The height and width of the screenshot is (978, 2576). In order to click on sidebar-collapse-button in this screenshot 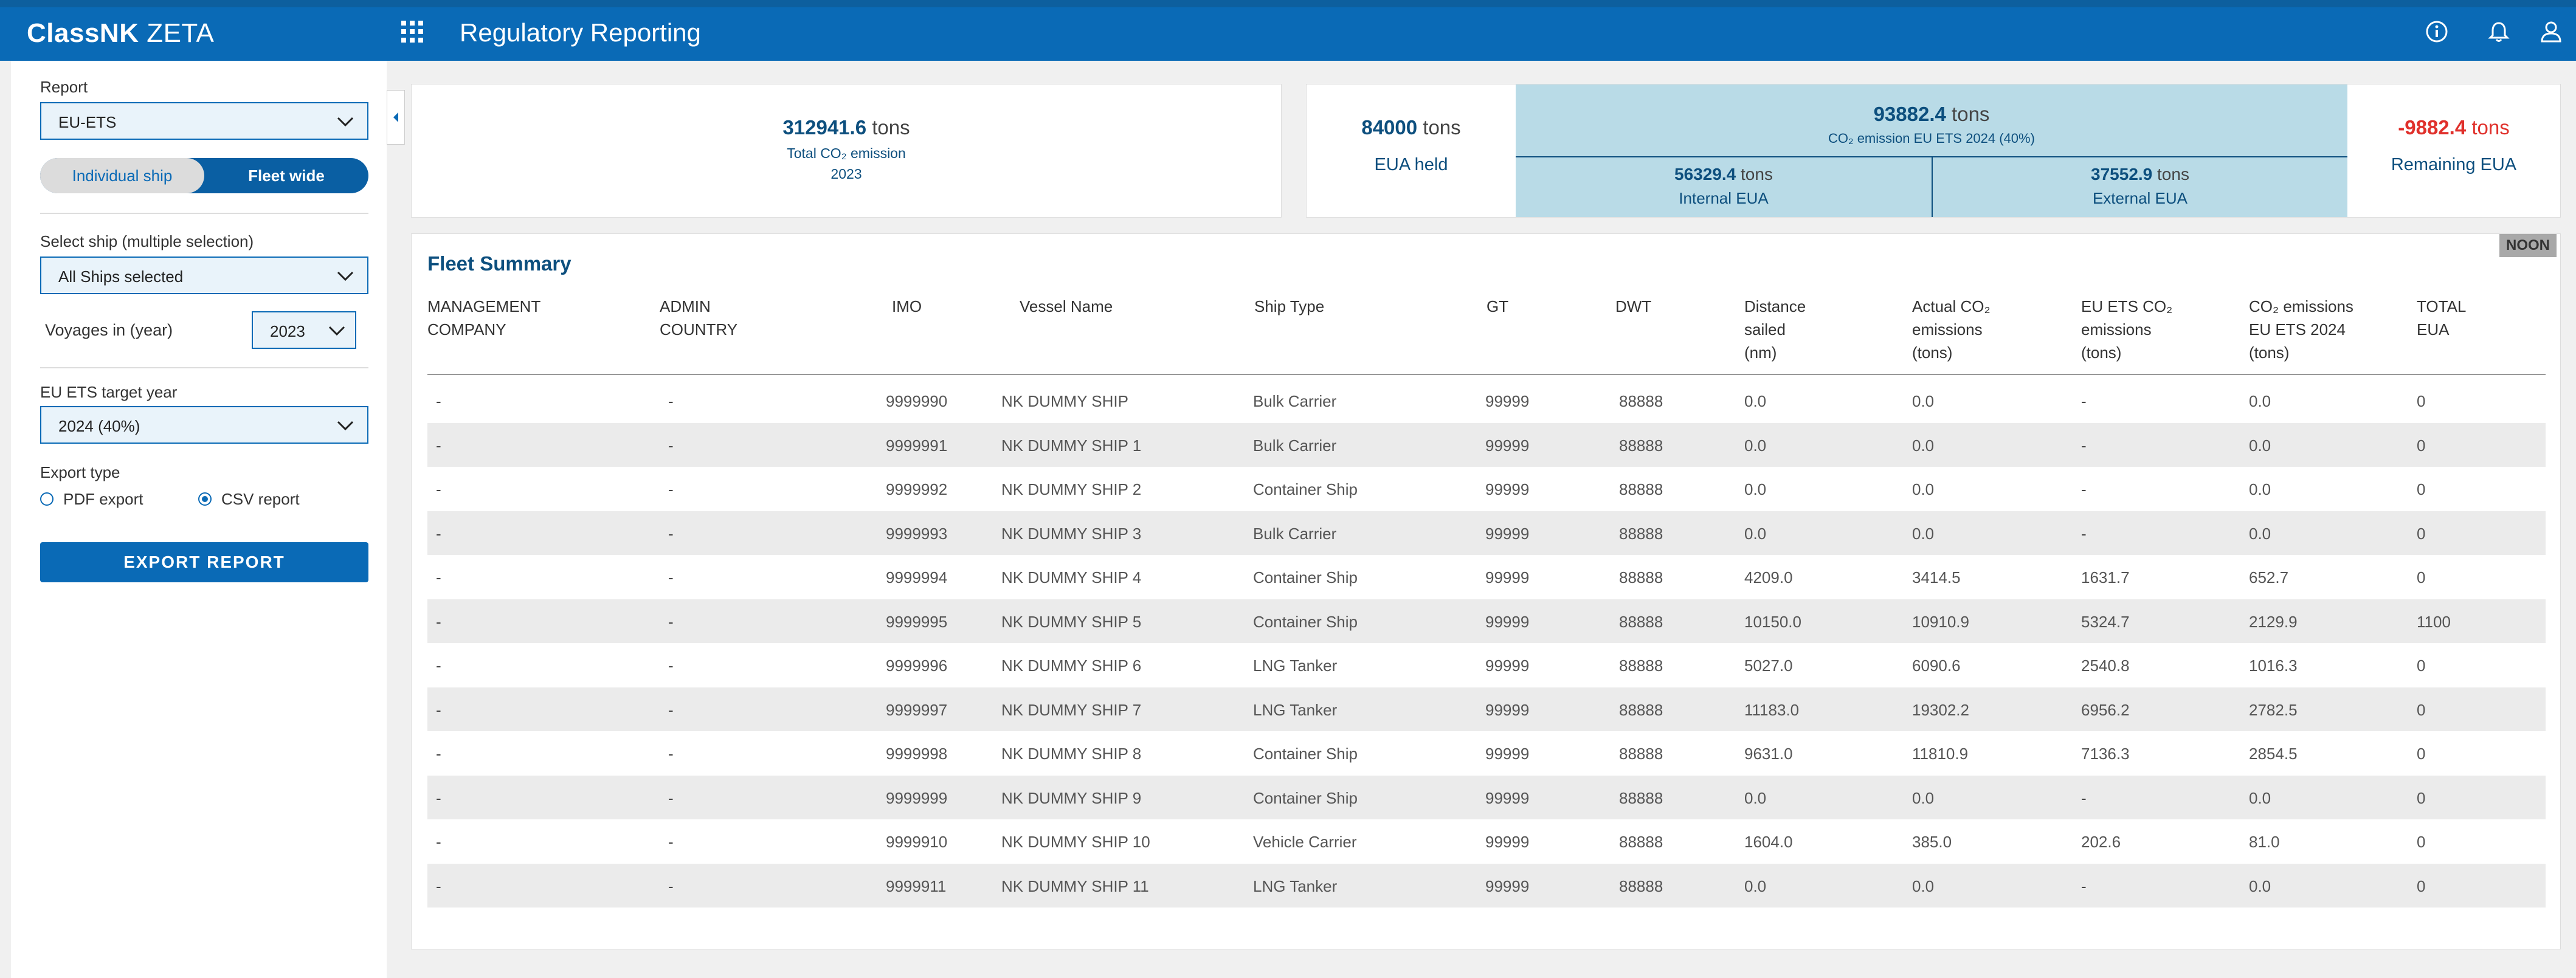, I will do `click(396, 117)`.